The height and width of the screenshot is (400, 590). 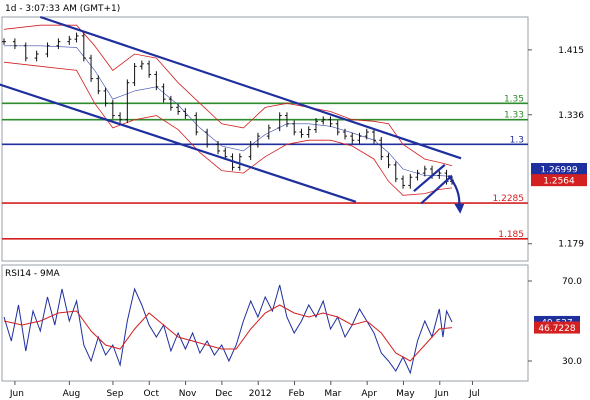 What do you see at coordinates (571, 245) in the screenshot?
I see `price-axis-label: 1.179` at bounding box center [571, 245].